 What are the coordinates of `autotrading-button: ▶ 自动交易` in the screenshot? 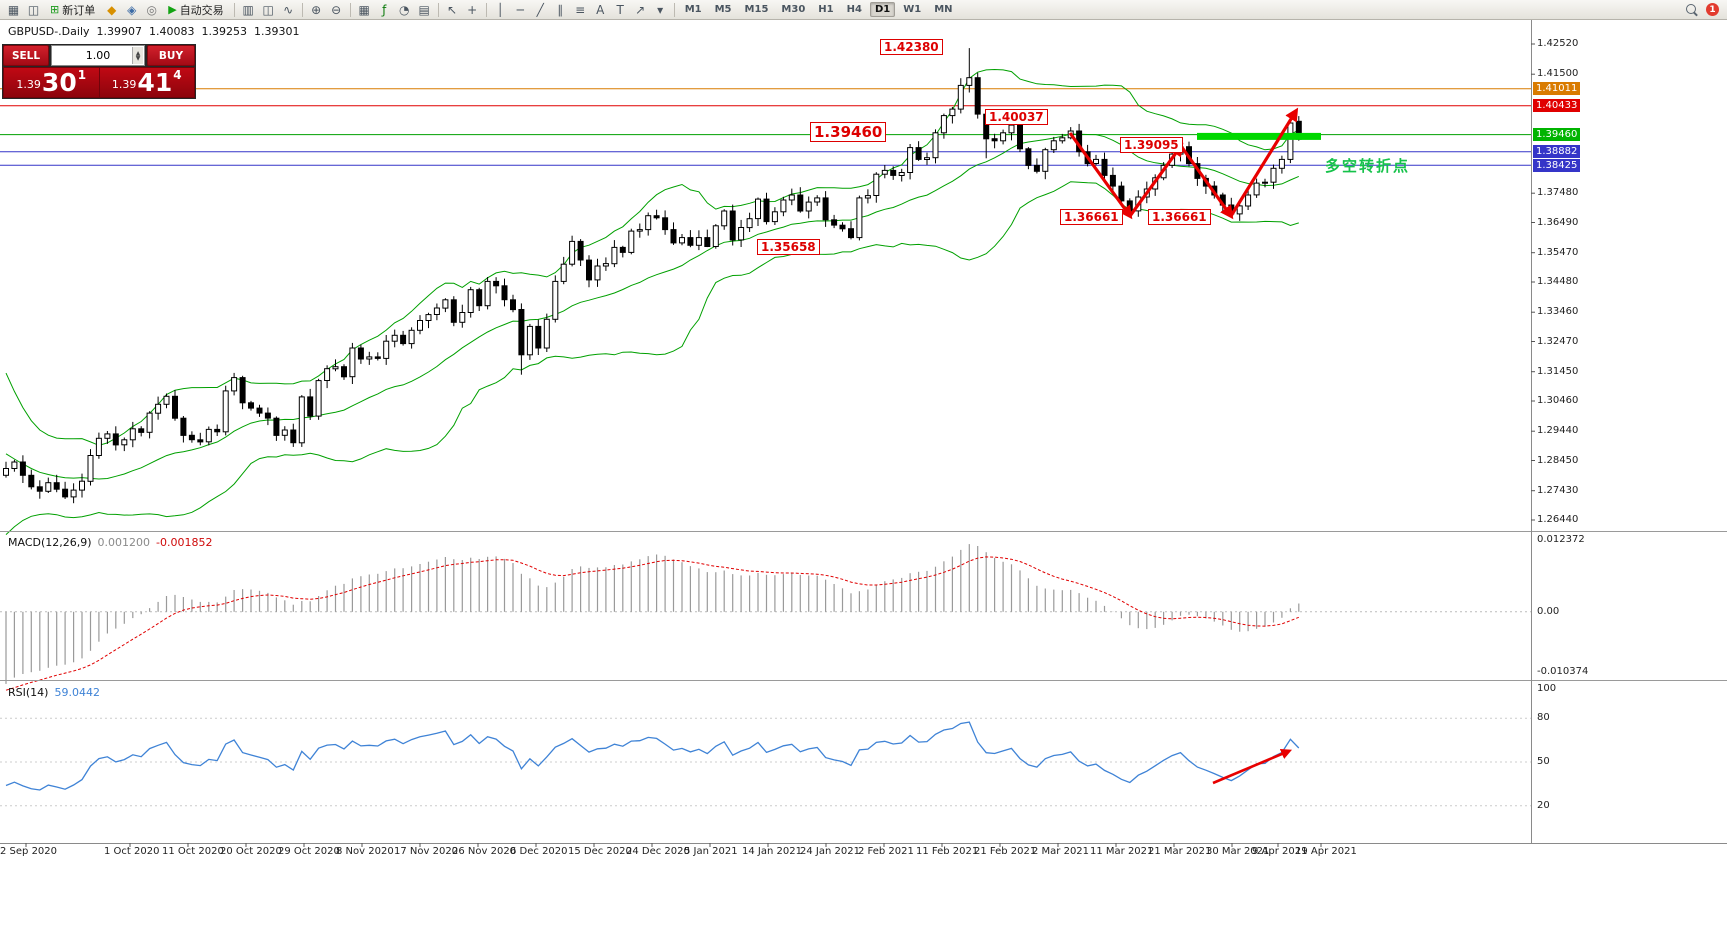 It's located at (195, 9).